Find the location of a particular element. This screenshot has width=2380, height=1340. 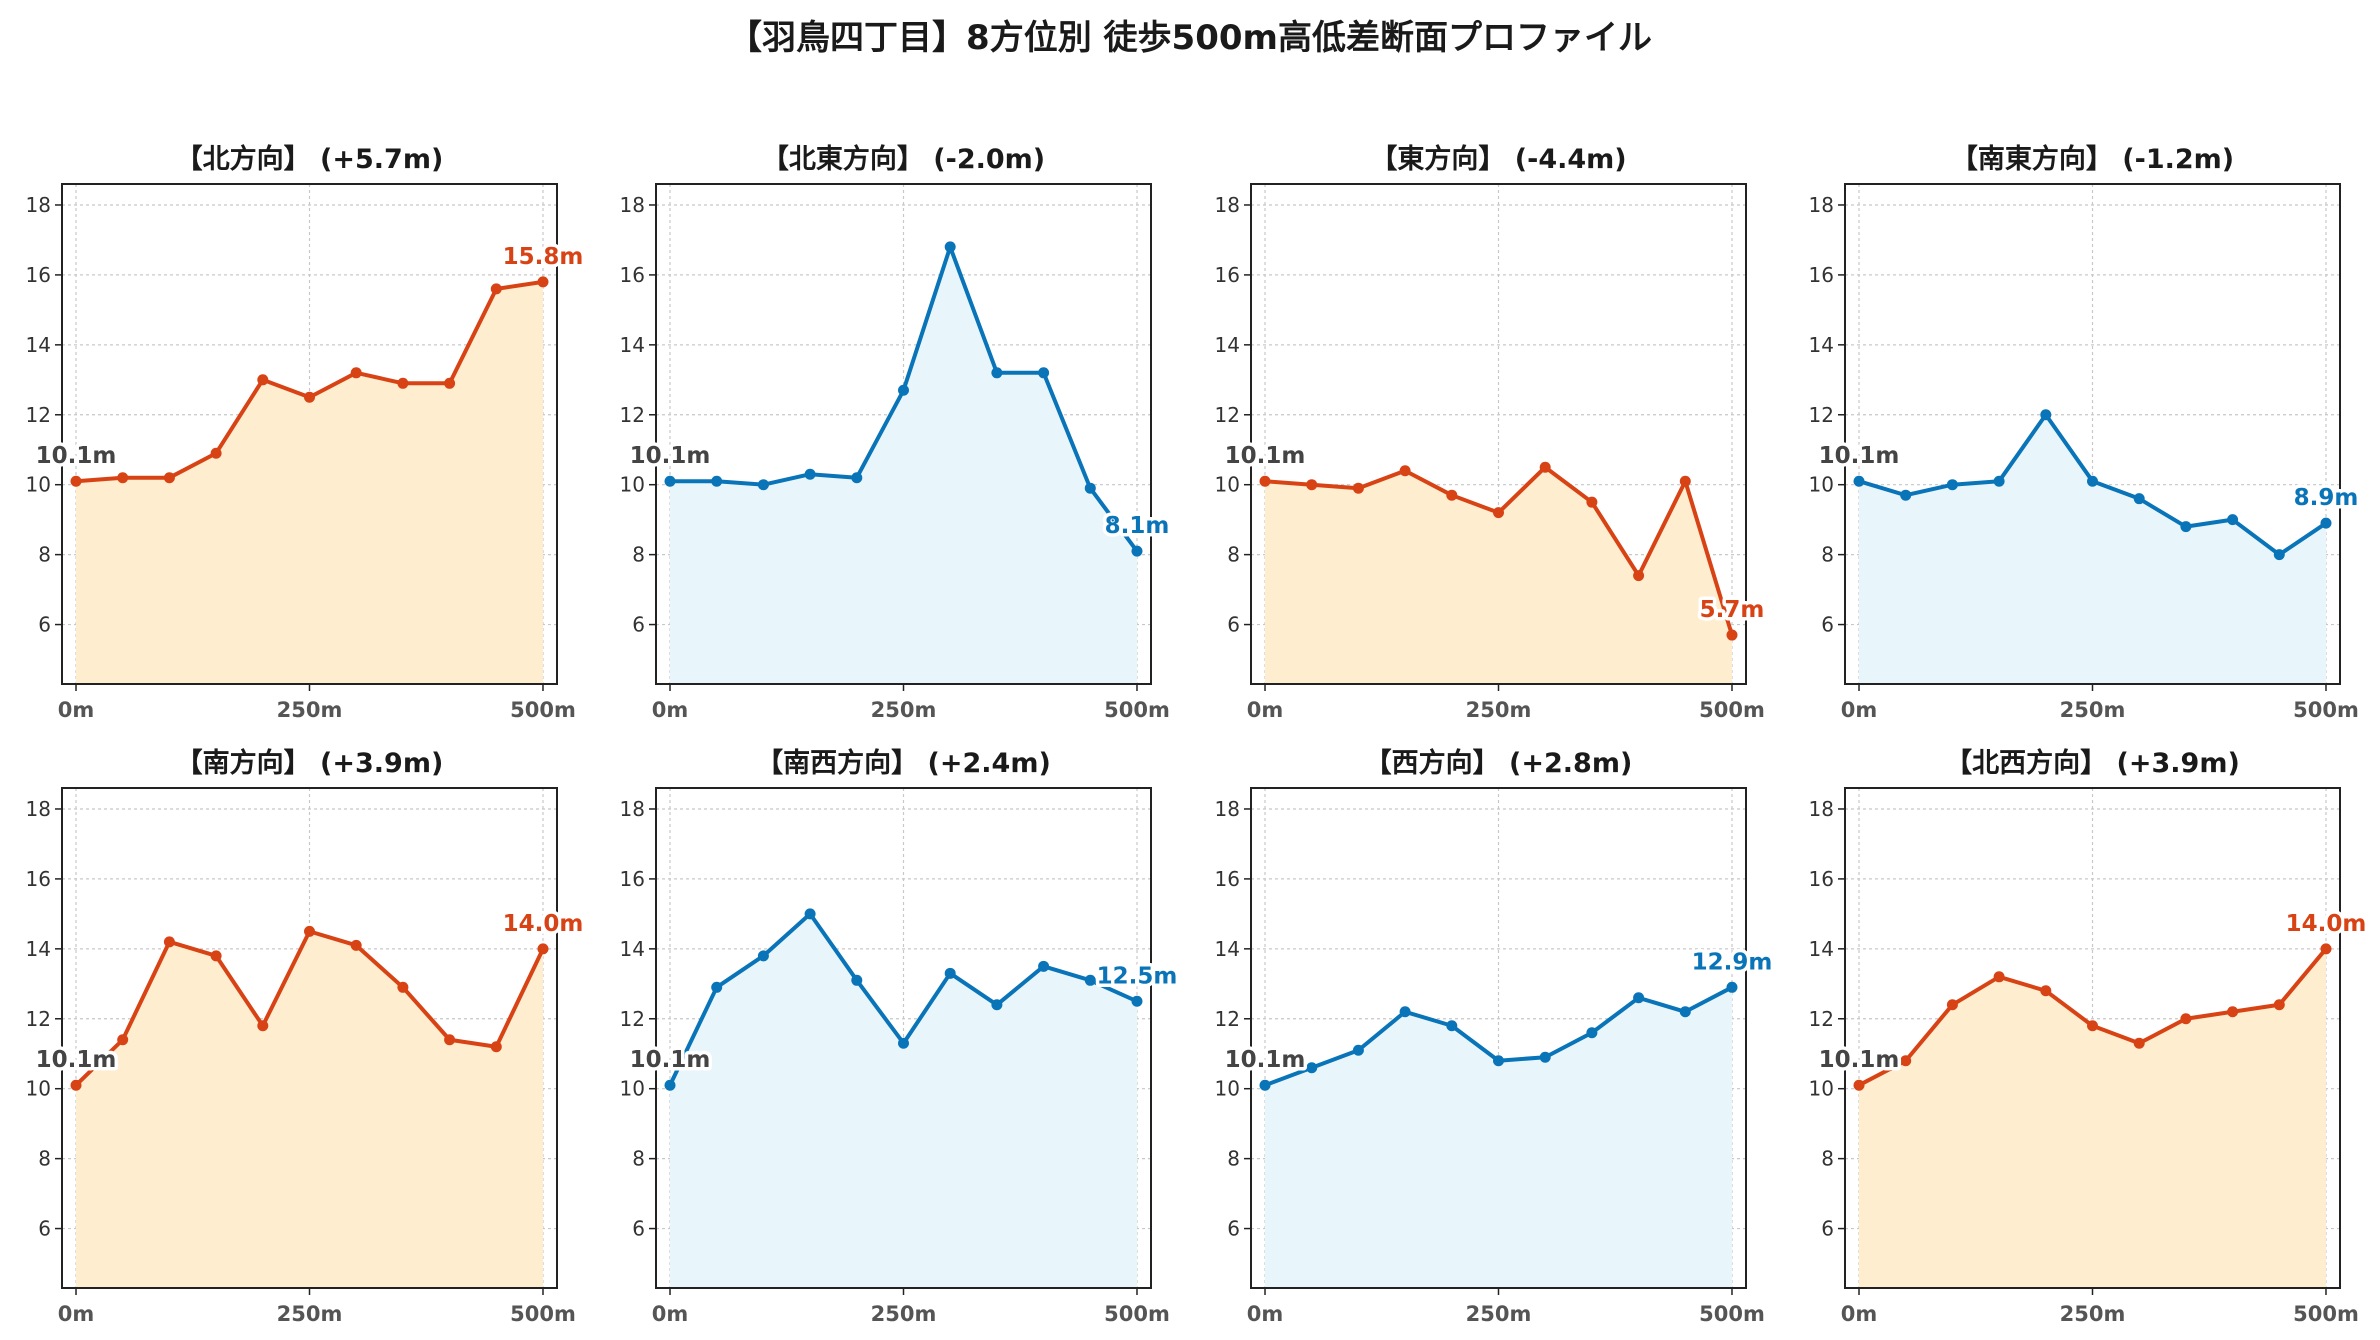

figure-title: 【羽鳥四丁目】8方位別 徒歩500m高低差断面プロファイル is located at coordinates (1190, 38).